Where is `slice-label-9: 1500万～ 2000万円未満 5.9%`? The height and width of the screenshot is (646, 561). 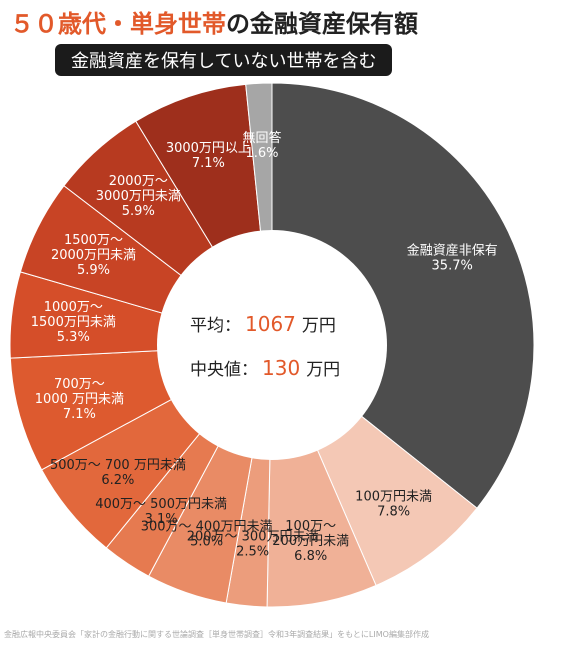
slice-label-9: 1500万～ 2000万円未満 5.9% is located at coordinates (93, 255).